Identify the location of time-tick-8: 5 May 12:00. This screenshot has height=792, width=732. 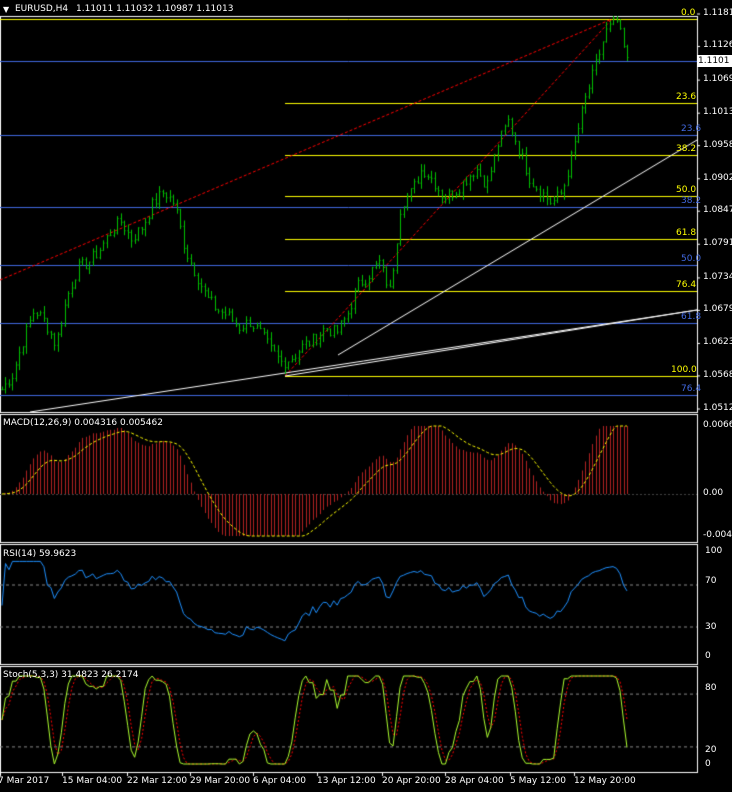
(538, 781).